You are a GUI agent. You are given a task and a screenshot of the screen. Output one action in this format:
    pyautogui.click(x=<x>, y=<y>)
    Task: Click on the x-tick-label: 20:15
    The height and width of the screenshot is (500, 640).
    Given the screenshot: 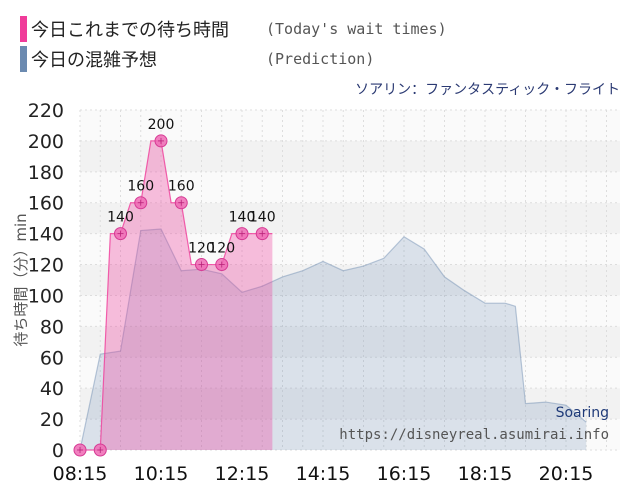 What is the action you would take?
    pyautogui.click(x=566, y=474)
    